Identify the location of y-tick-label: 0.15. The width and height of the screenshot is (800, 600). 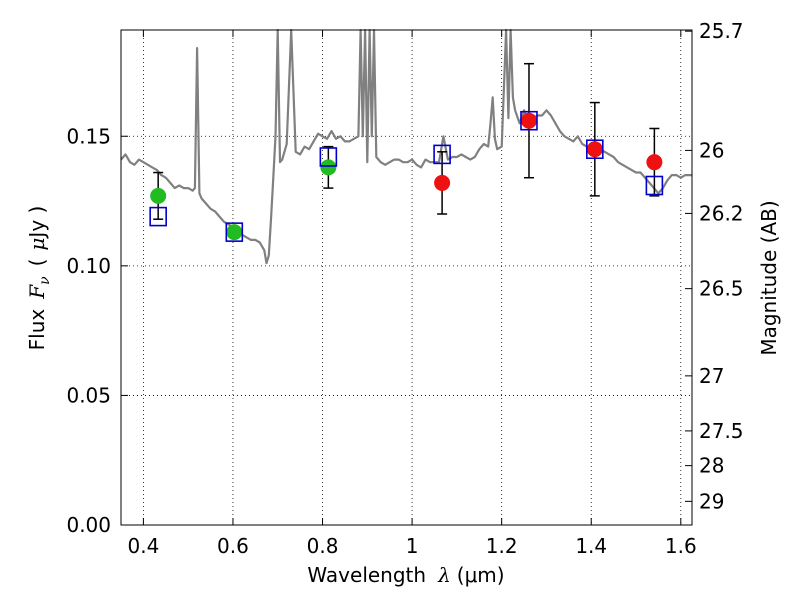
(88, 136).